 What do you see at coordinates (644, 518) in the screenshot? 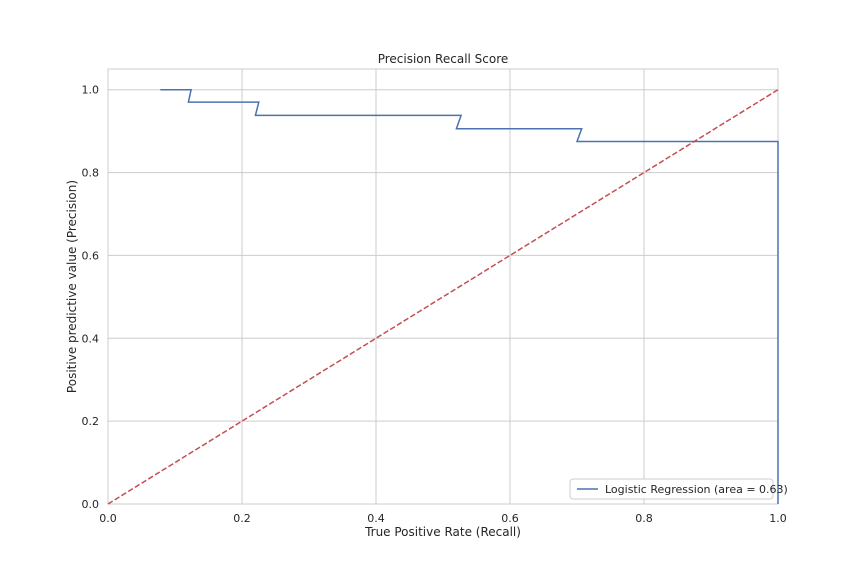
I see `x-tick-label: 0.8` at bounding box center [644, 518].